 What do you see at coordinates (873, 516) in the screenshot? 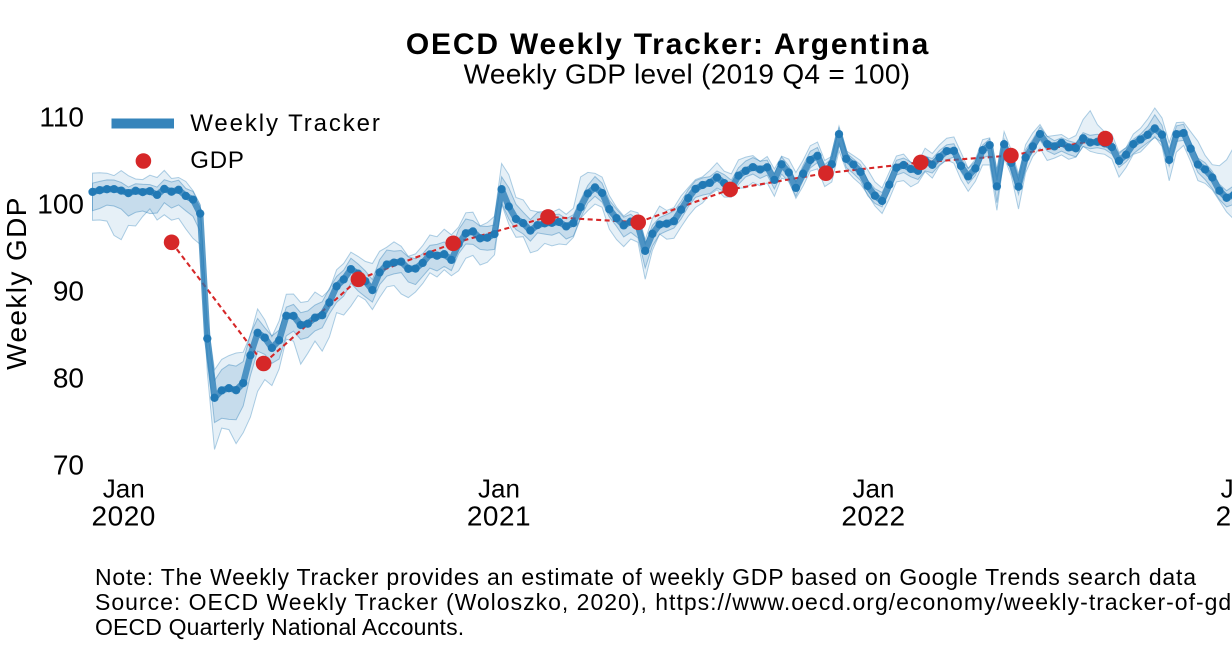
I see `svg-text: 2022` at bounding box center [873, 516].